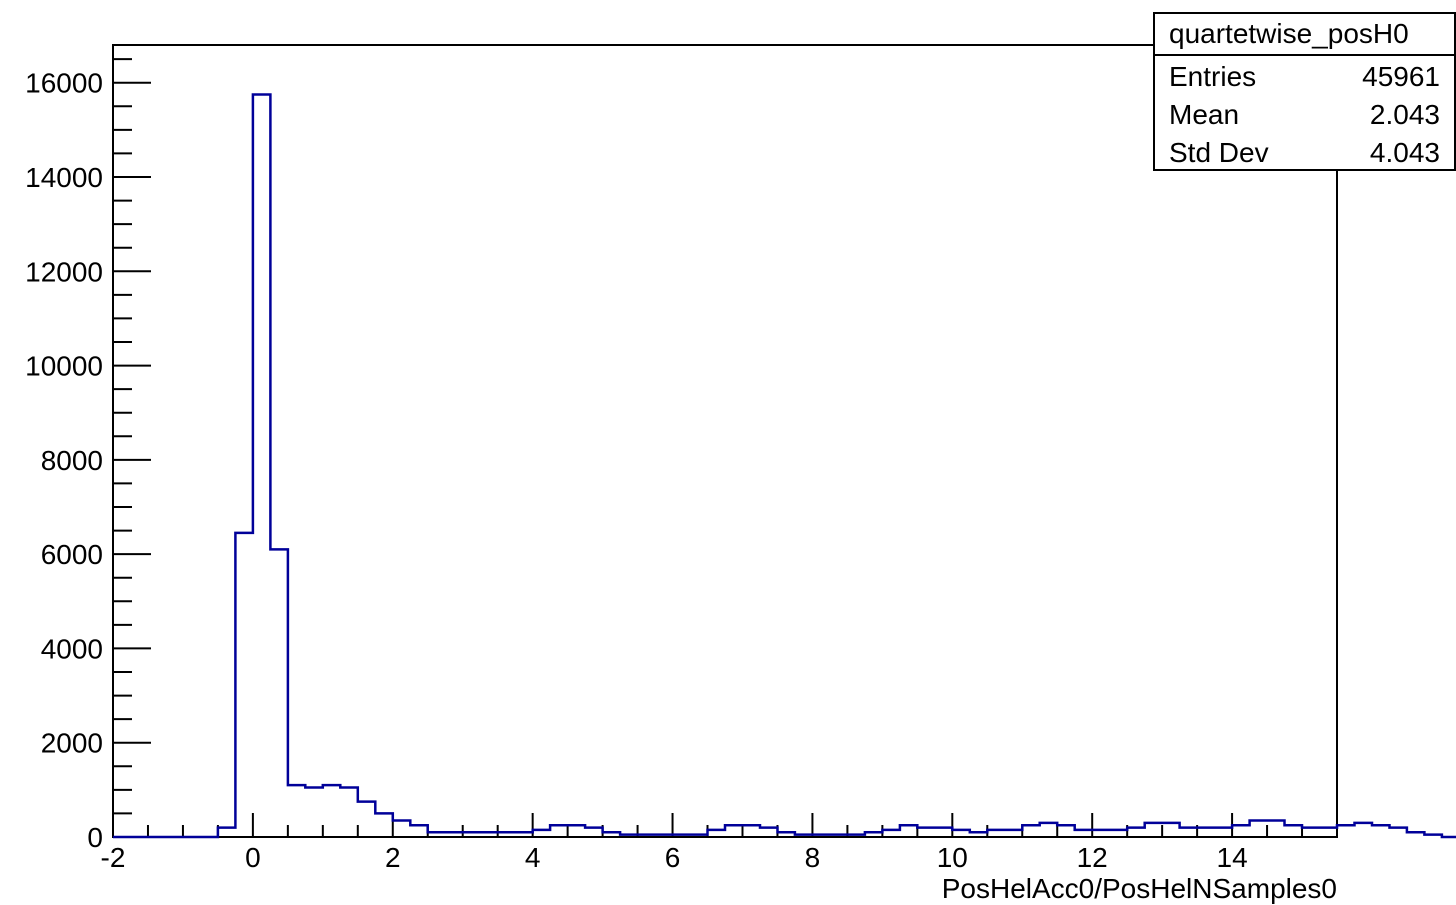 This screenshot has width=1456, height=905. I want to click on stats-value: 45961, so click(1401, 76).